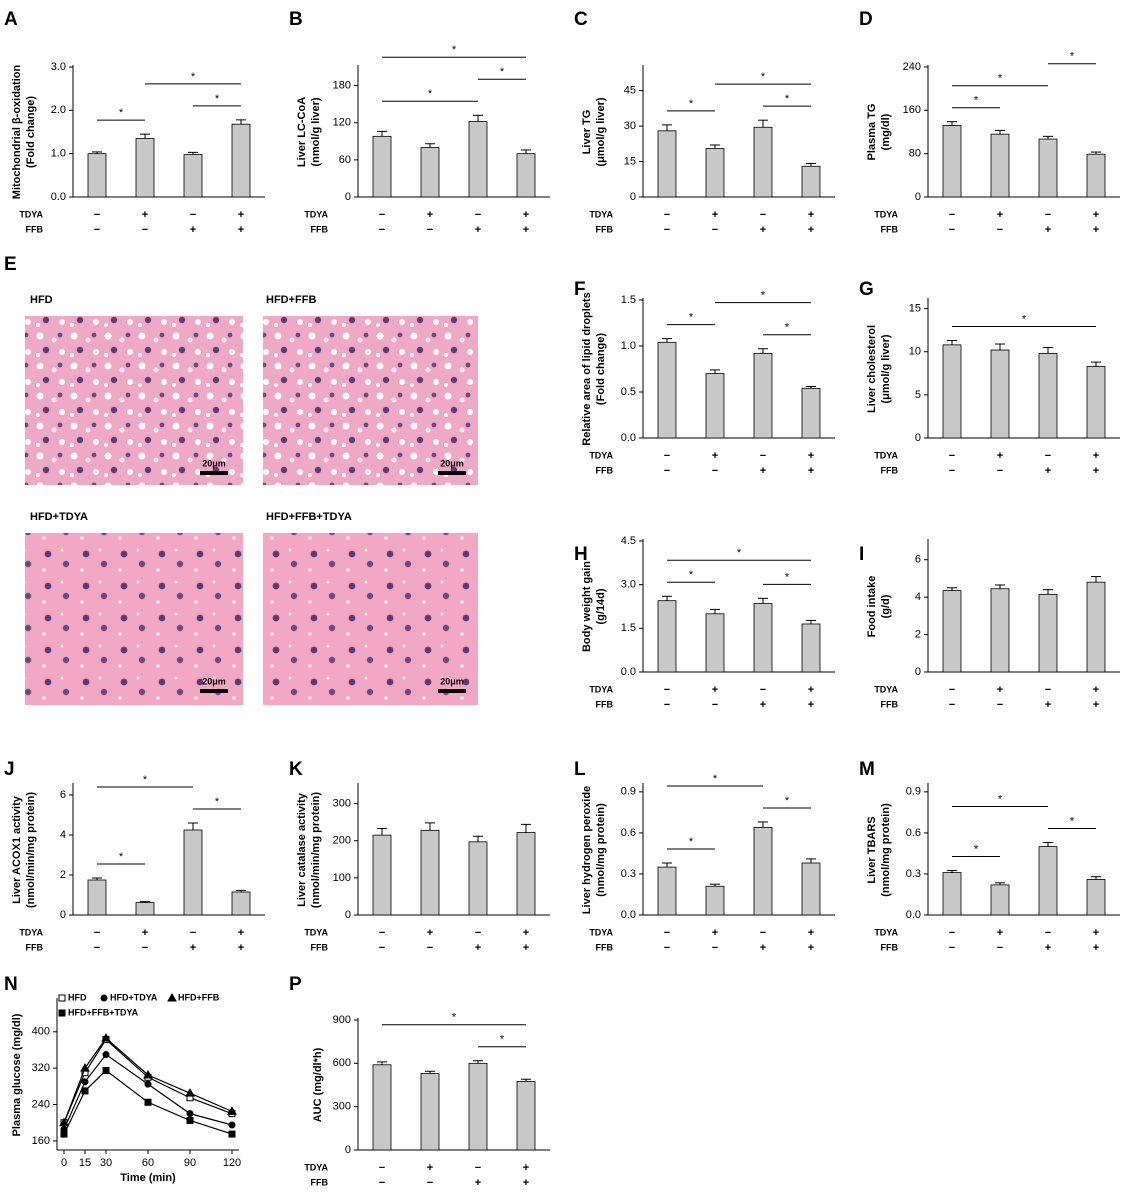  I want to click on y-axis-label: Liver TG, so click(587, 132).